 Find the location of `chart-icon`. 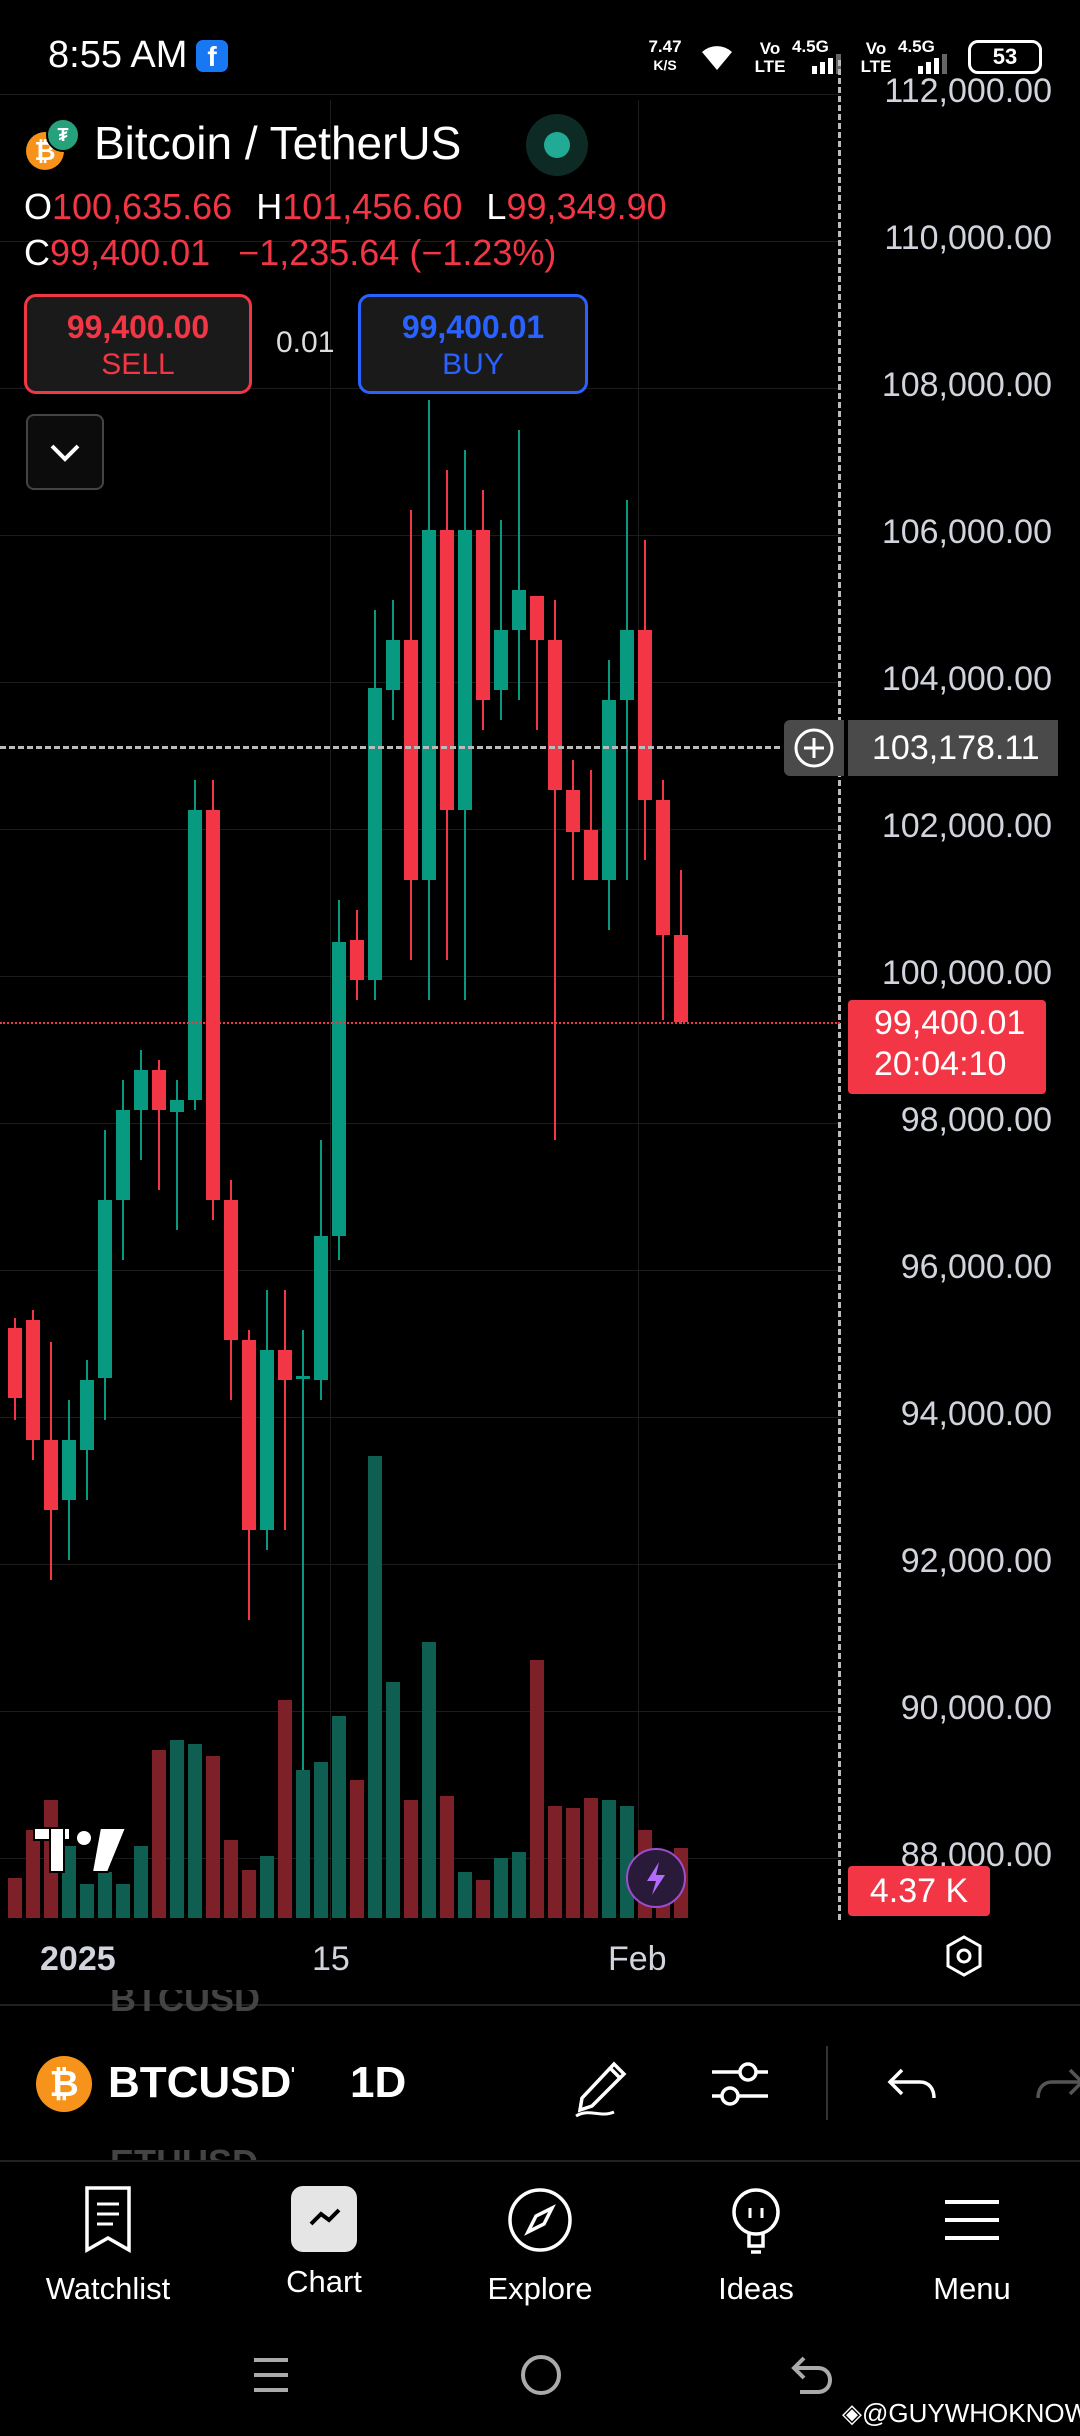

chart-icon is located at coordinates (324, 2219).